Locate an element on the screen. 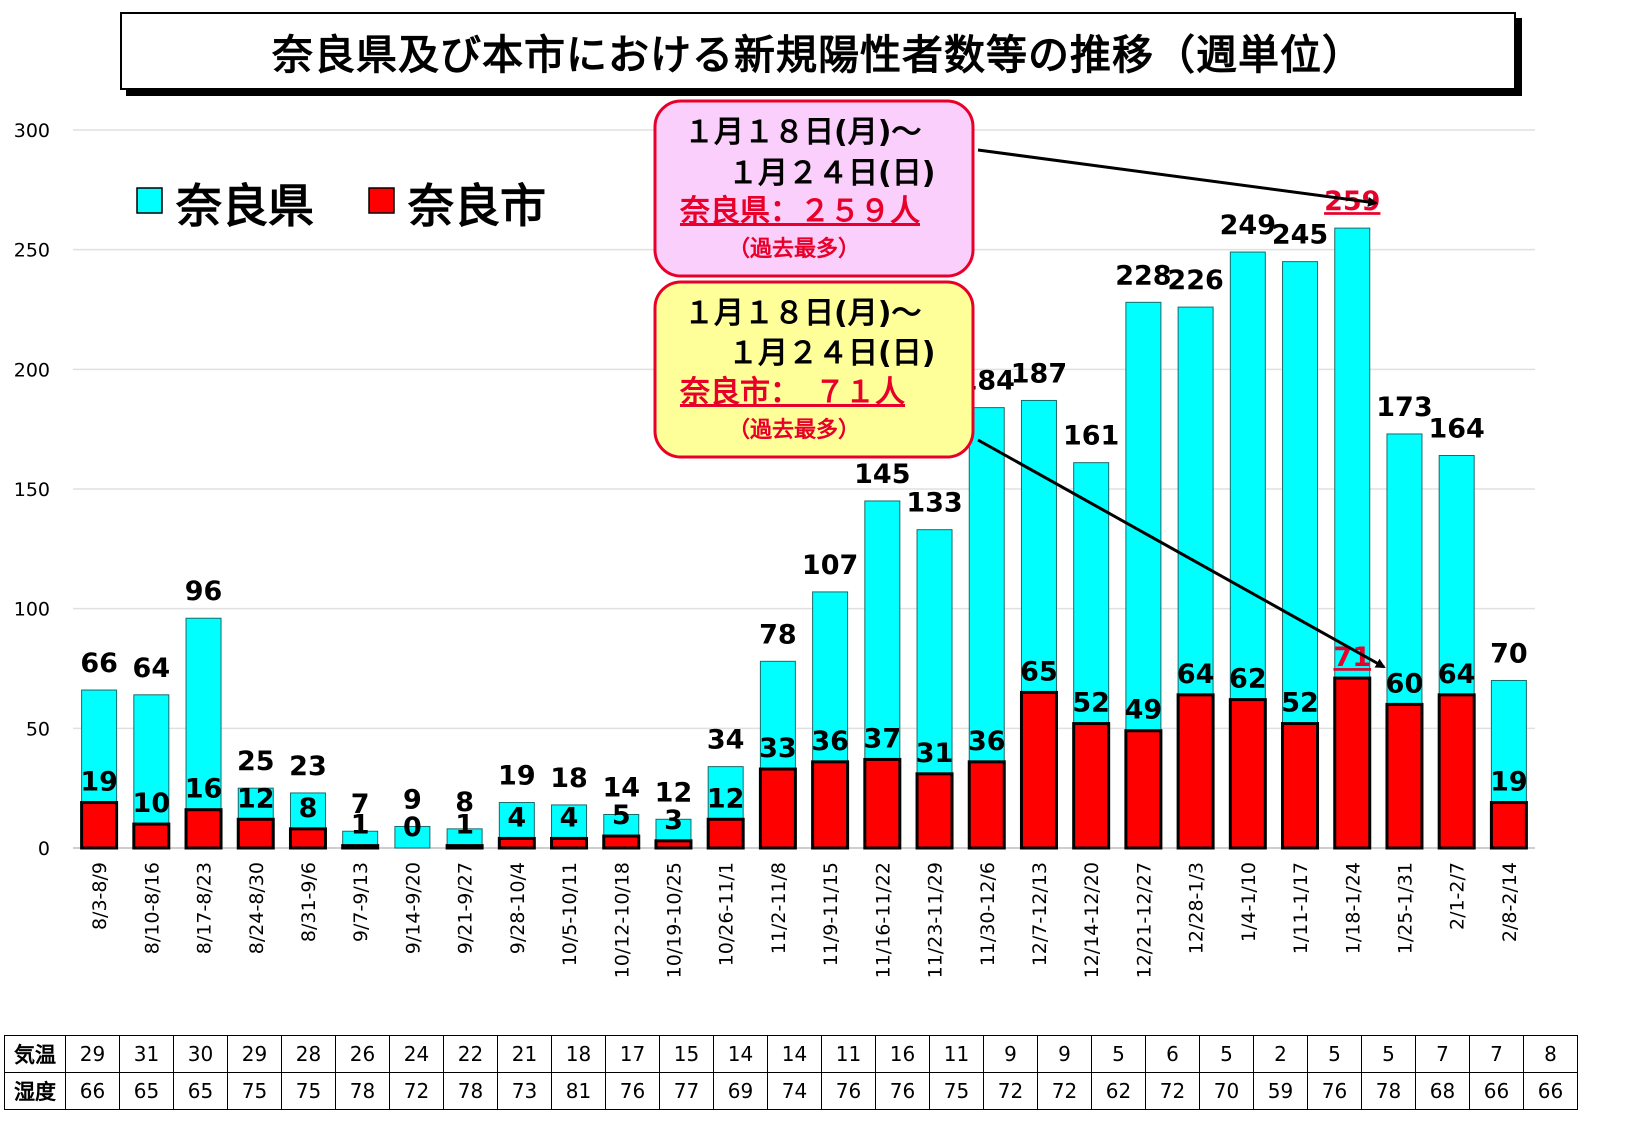 The width and height of the screenshot is (1625, 1125). legend-swatch-prefecture is located at coordinates (149, 200).